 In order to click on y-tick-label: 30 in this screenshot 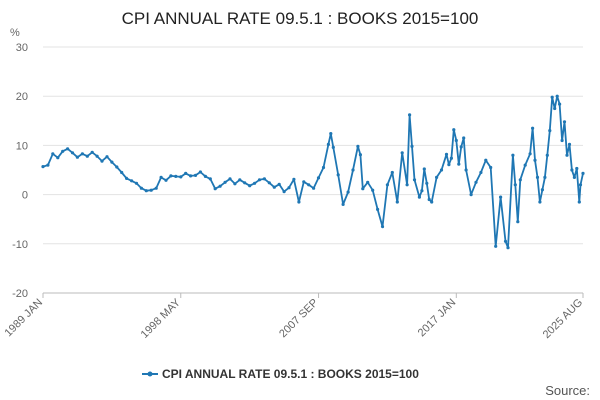, I will do `click(22, 48)`.